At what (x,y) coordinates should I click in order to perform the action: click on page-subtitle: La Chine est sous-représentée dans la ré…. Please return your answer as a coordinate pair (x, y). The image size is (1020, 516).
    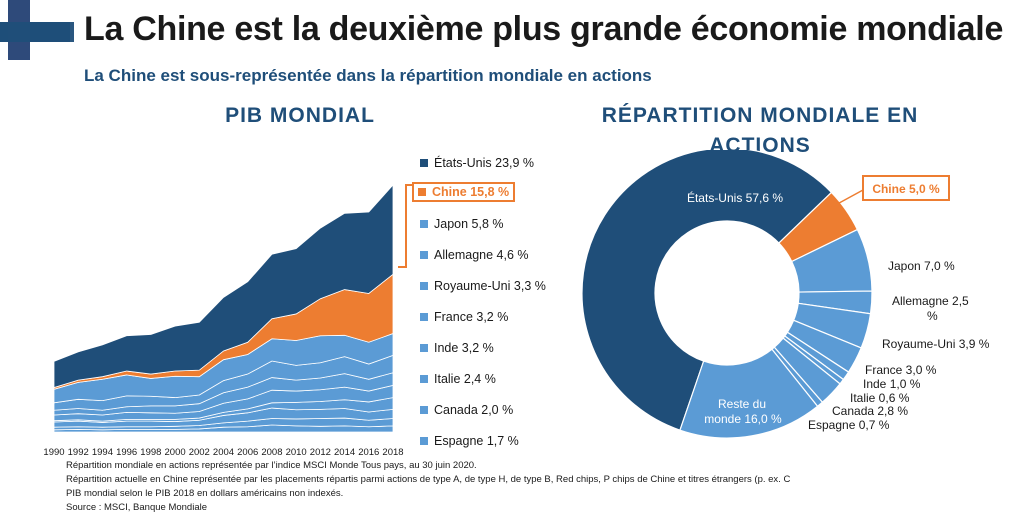
    Looking at the image, I should click on (368, 75).